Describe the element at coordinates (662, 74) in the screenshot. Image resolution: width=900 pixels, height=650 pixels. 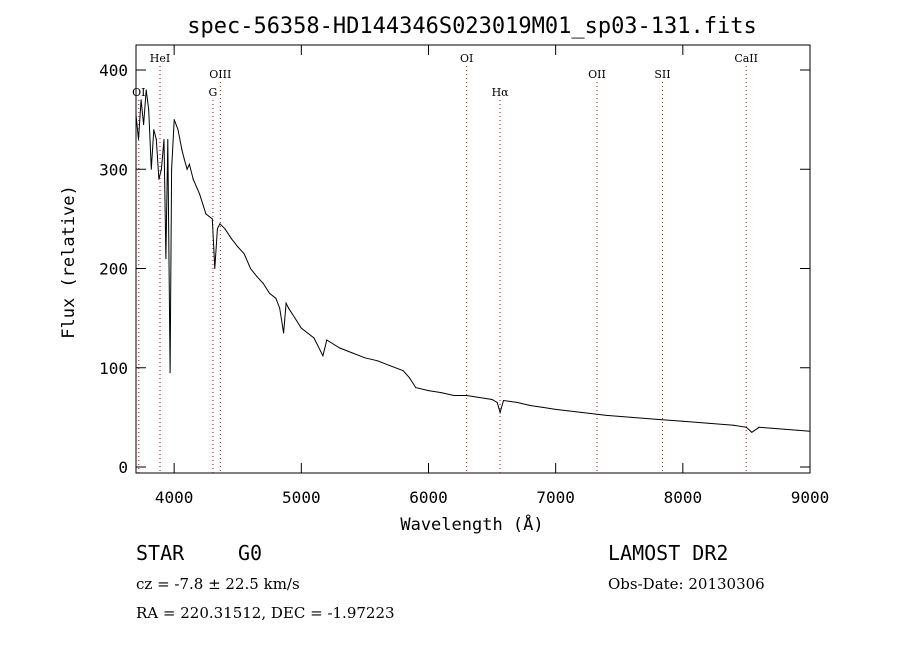
I see `emission-line-label-7: SII` at that location.